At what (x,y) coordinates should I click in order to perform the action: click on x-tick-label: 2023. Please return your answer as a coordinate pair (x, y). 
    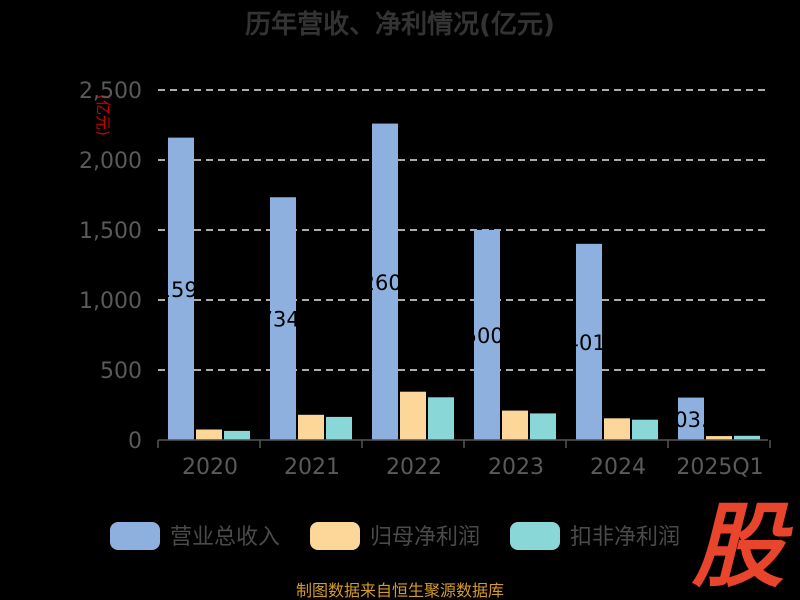
    Looking at the image, I should click on (516, 467).